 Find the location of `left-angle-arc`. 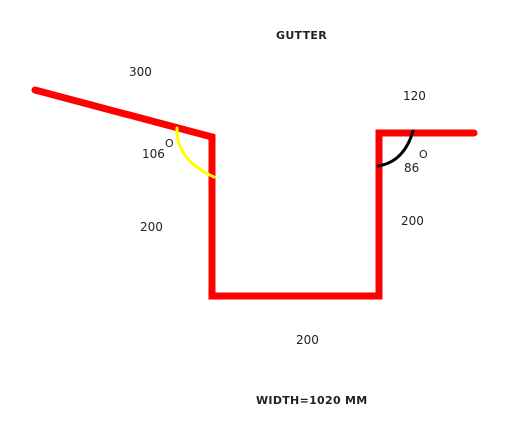

left-angle-arc is located at coordinates (195, 152).